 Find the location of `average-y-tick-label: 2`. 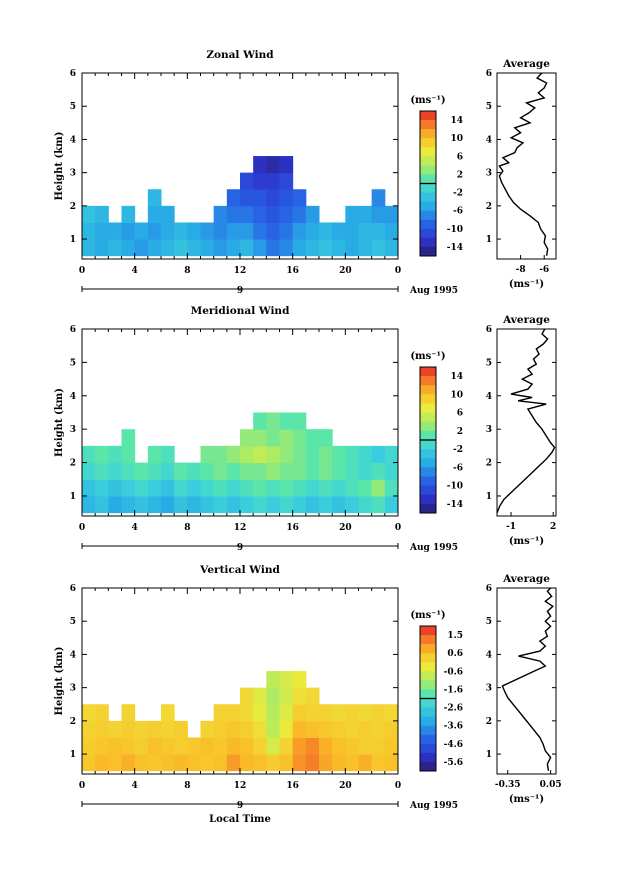

average-y-tick-label: 2 is located at coordinates (489, 464).